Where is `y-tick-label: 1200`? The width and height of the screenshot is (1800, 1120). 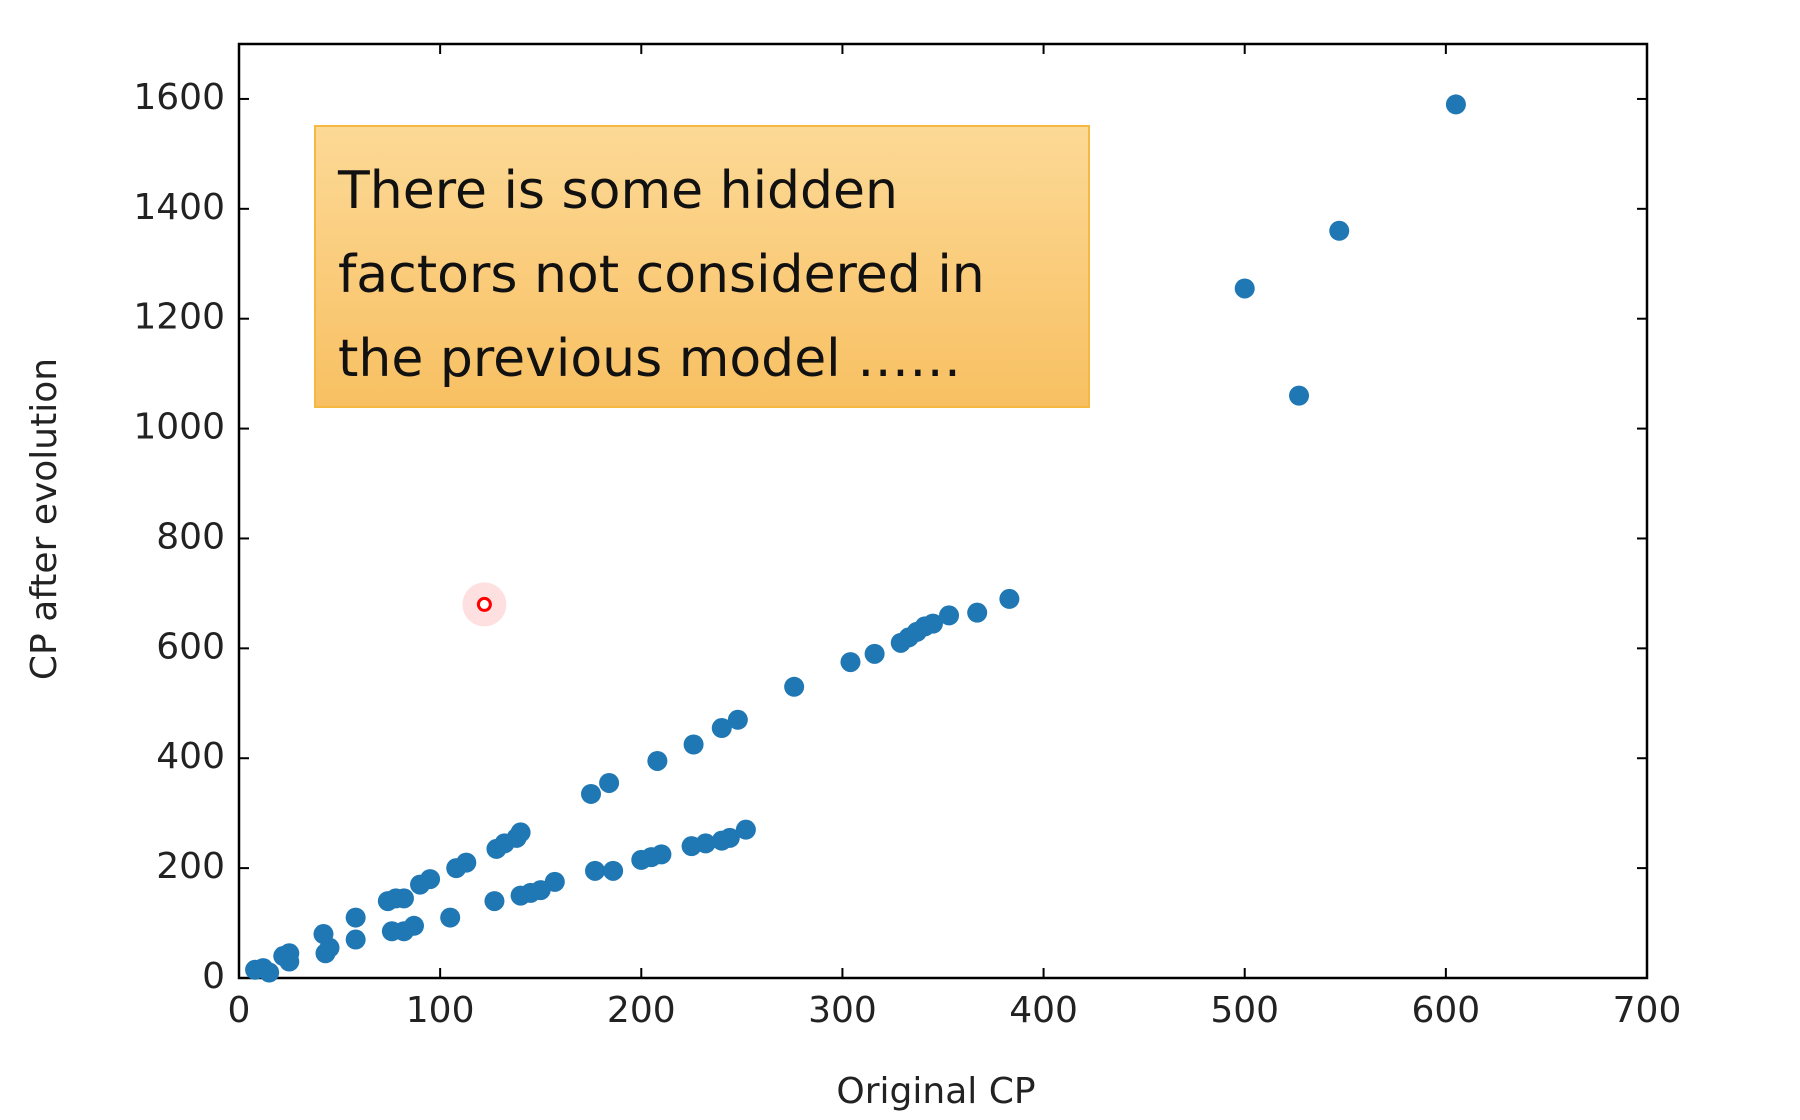
y-tick-label: 1200 is located at coordinates (179, 317).